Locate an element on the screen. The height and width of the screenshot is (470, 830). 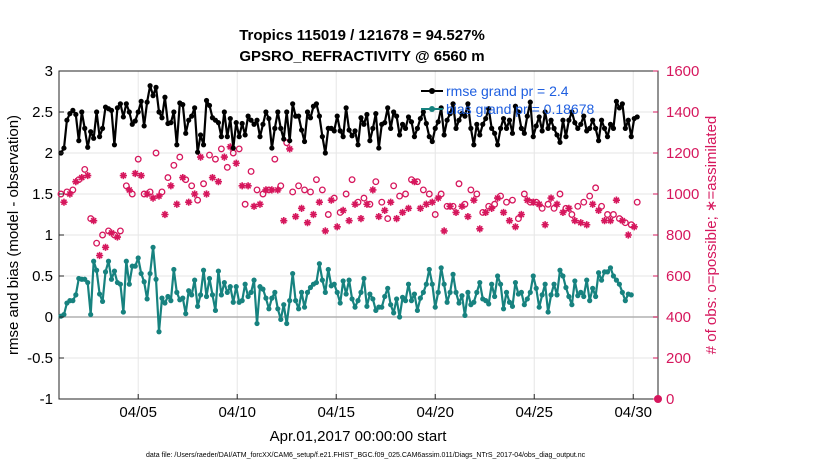
chart-title: Tropics 115019 / 121678 = 94.527% is located at coordinates (362, 35).